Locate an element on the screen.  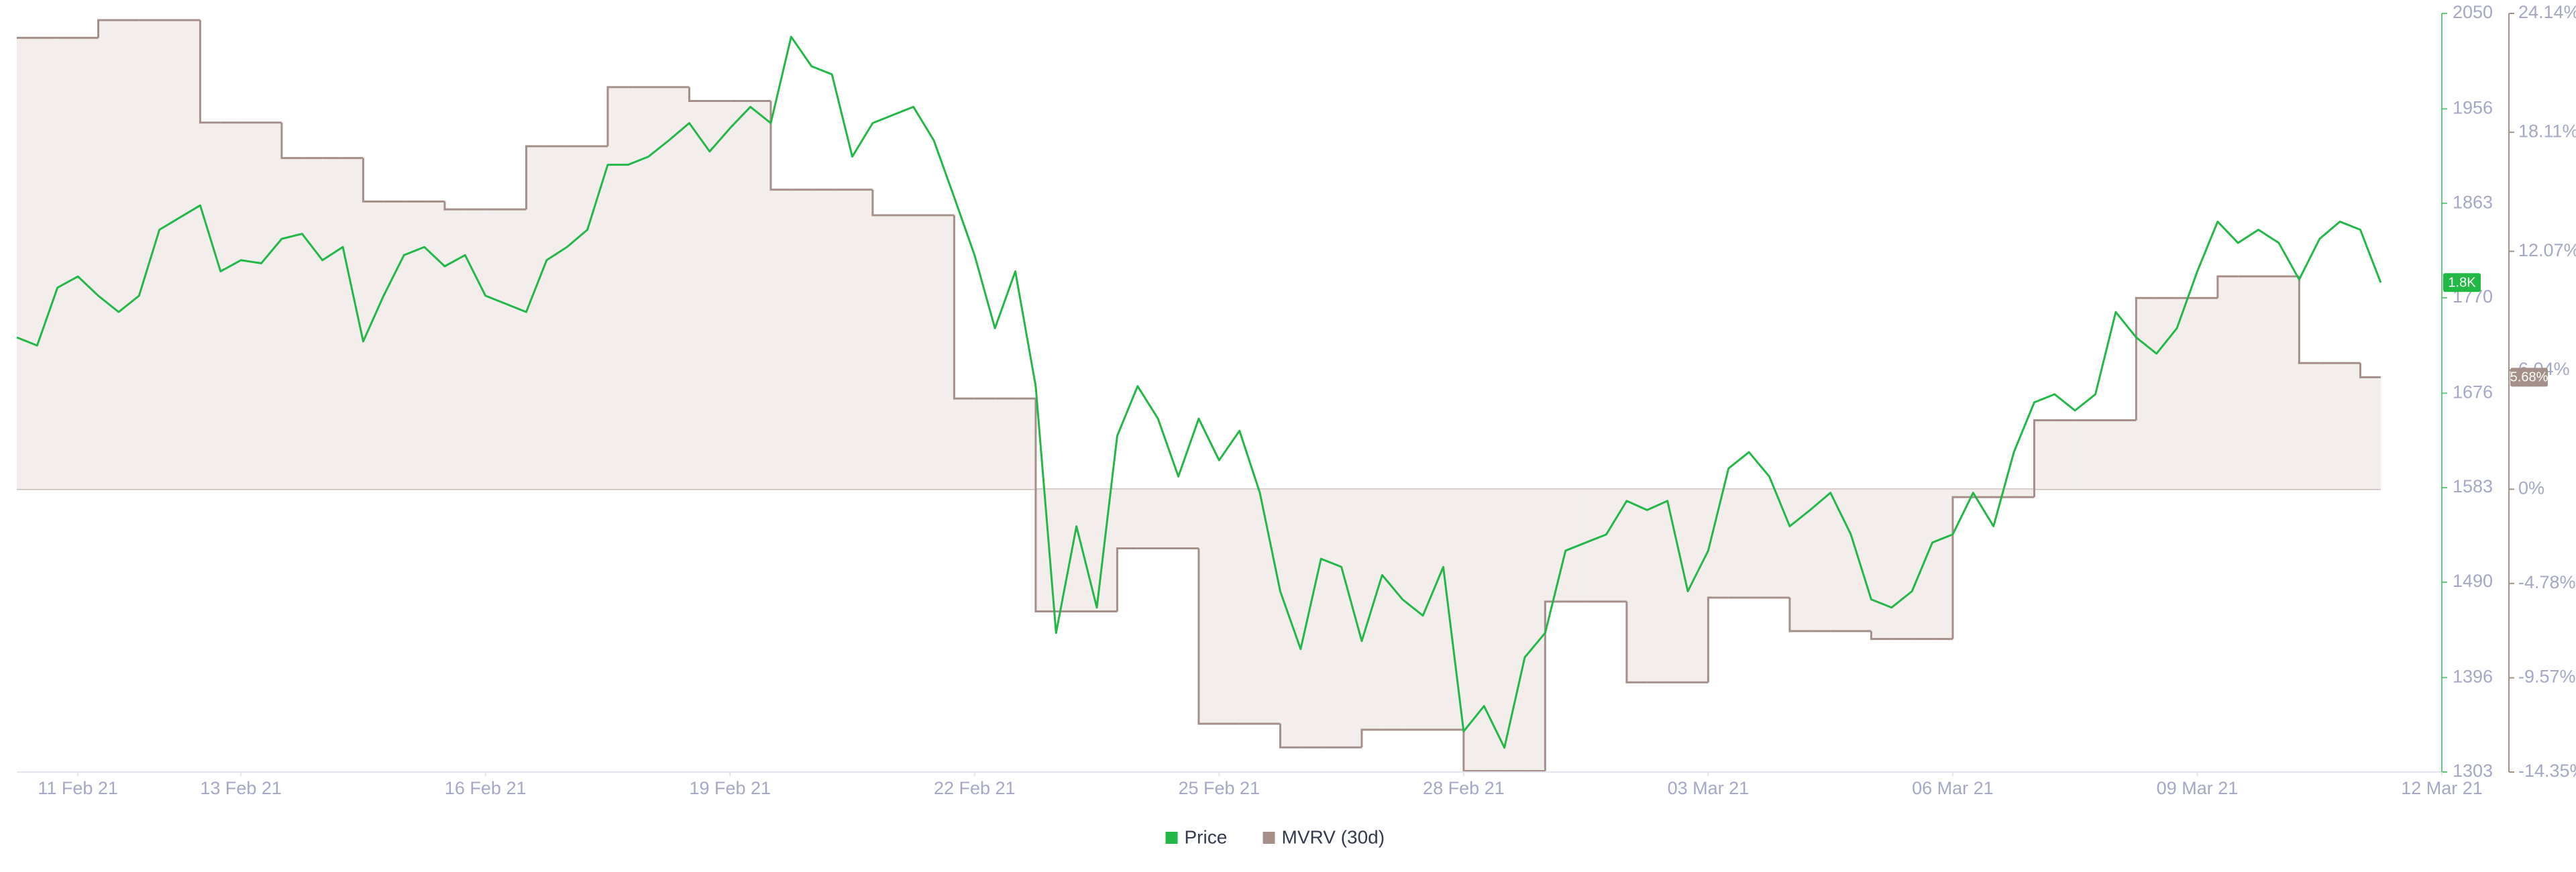
x-tick-label: 06 Mar 21 is located at coordinates (1953, 788).